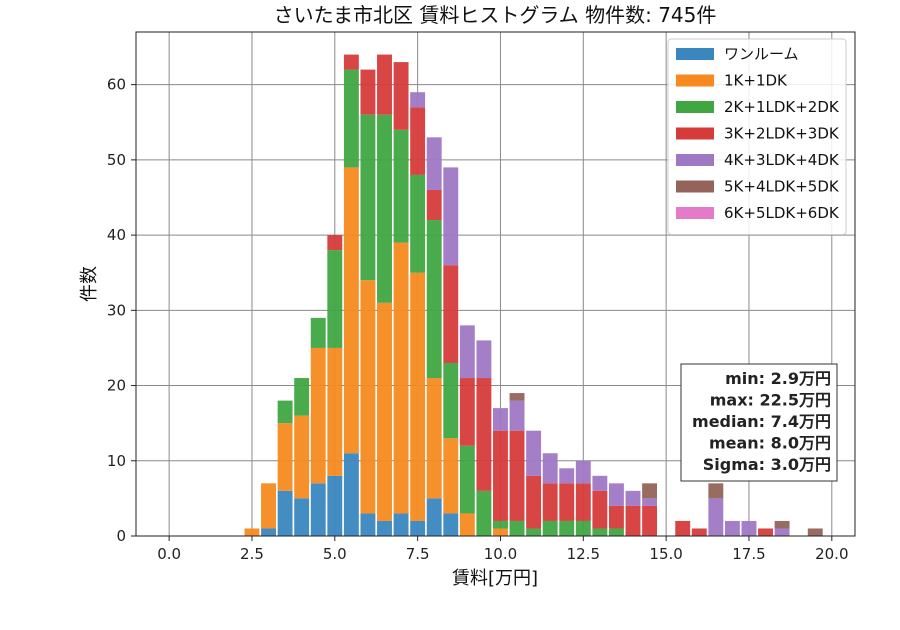 Image resolution: width=900 pixels, height=630 pixels. Describe the element at coordinates (761, 421) in the screenshot. I see `stats-line: median: 7.4万円` at that location.